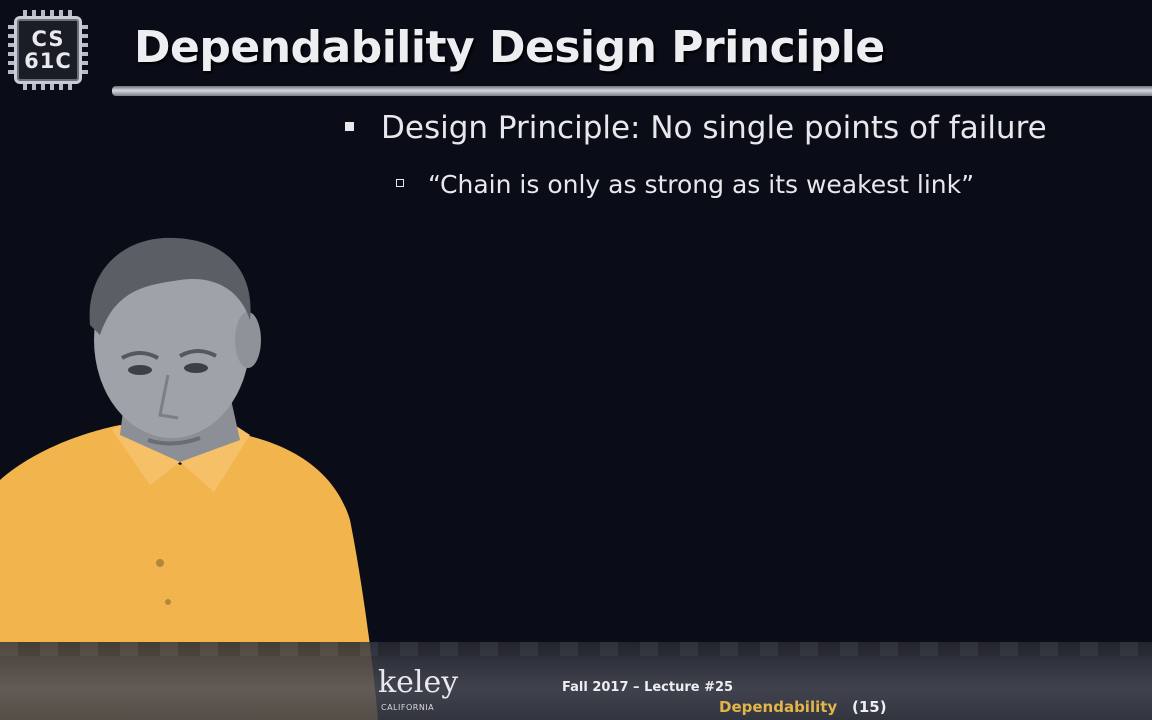  I want to click on square-bullet-icon, so click(349, 126).